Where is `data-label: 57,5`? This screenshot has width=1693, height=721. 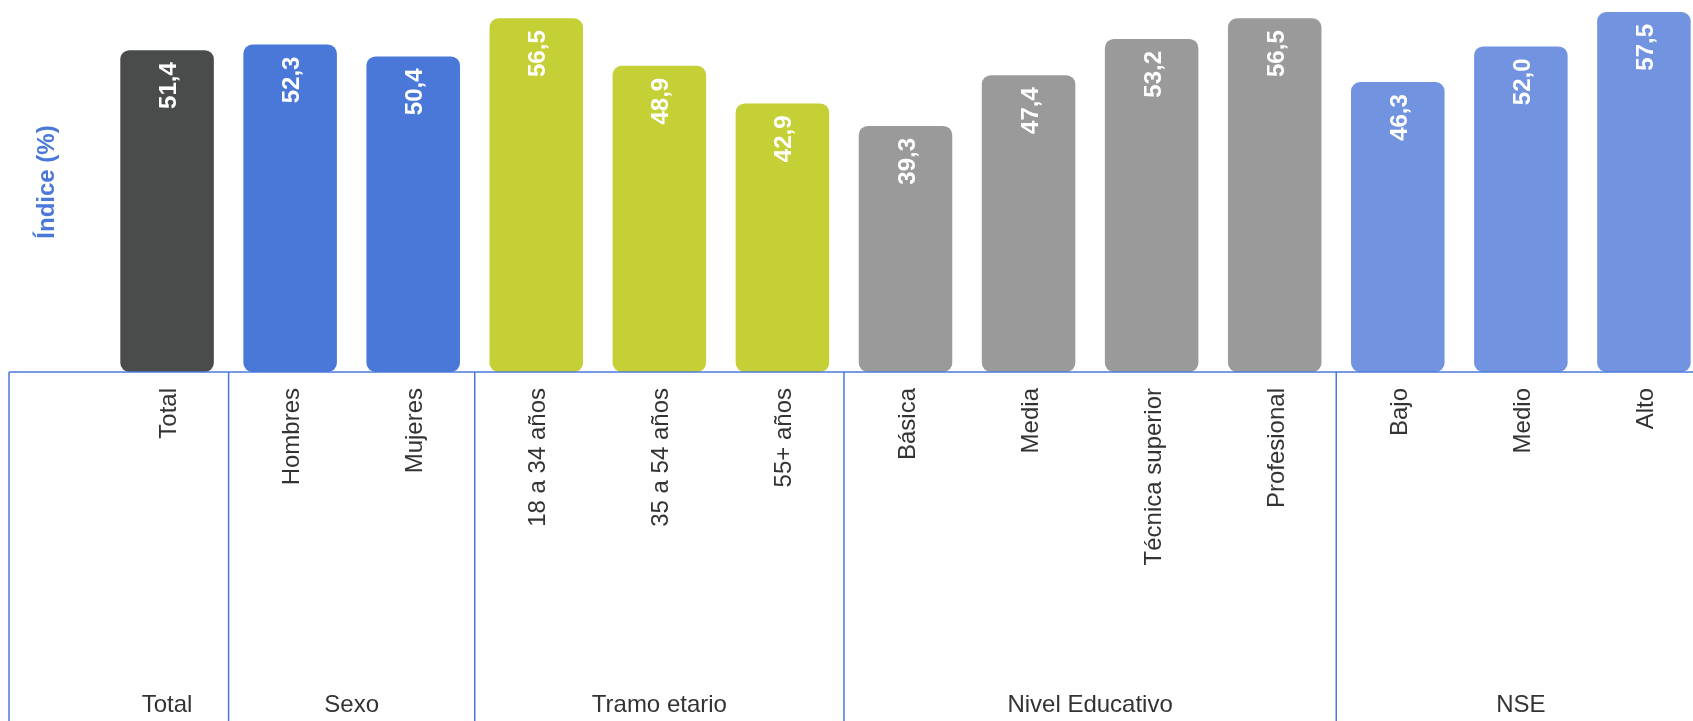 data-label: 57,5 is located at coordinates (1644, 47).